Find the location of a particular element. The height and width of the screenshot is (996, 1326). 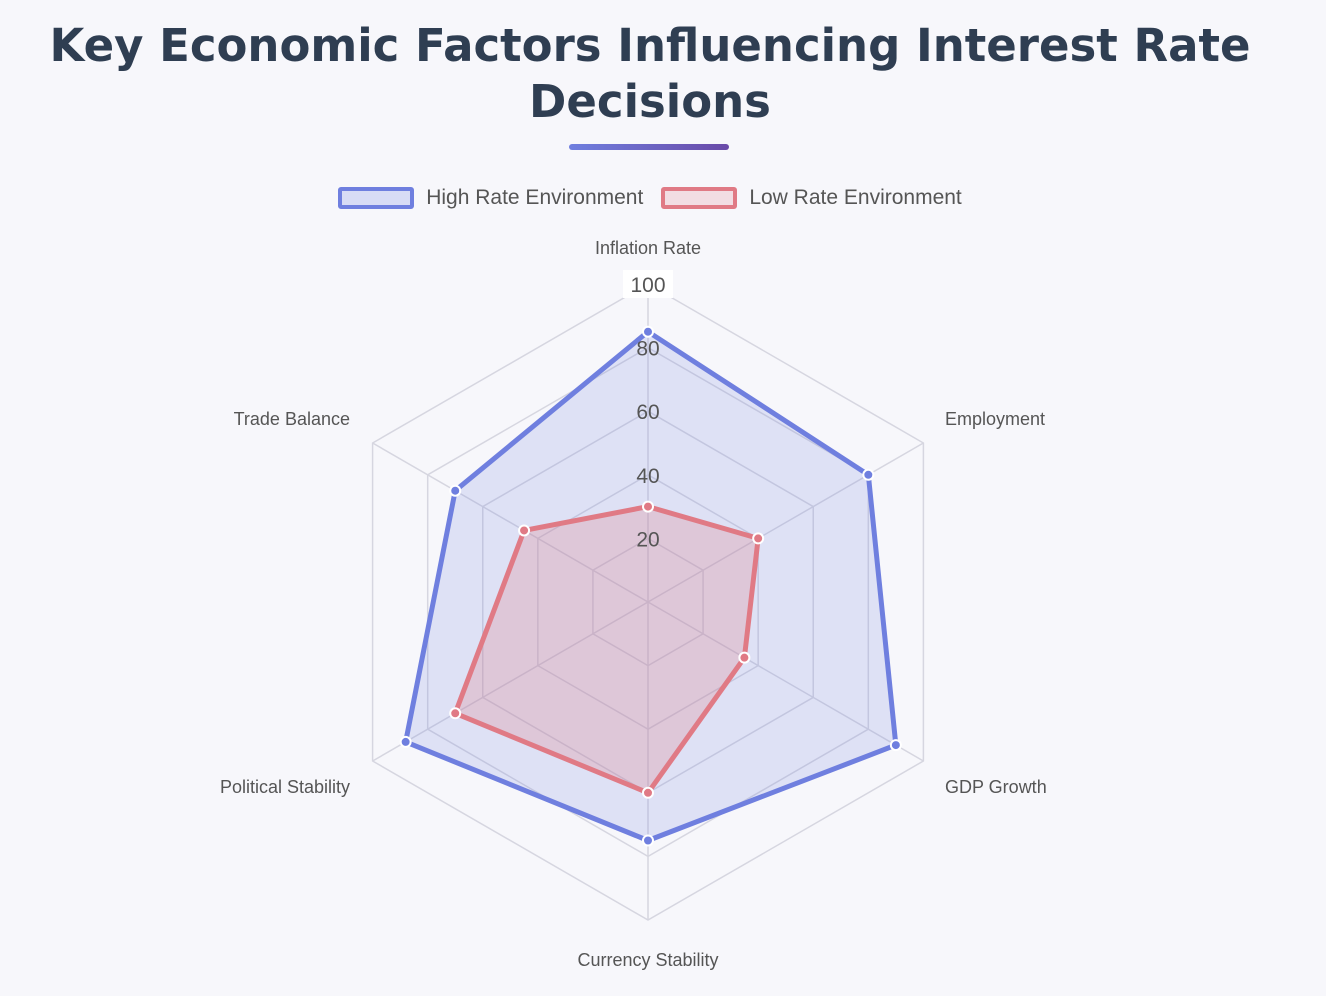

radial-tick-label: 80 is located at coordinates (647, 349).